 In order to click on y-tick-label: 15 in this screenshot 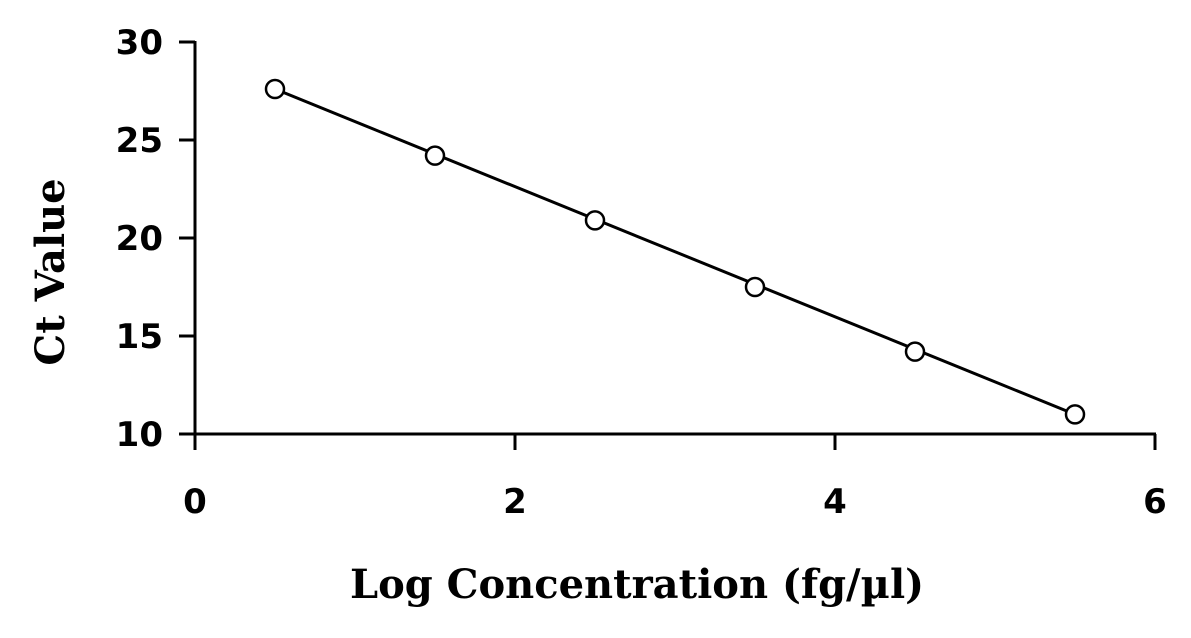, I will do `click(139, 337)`.